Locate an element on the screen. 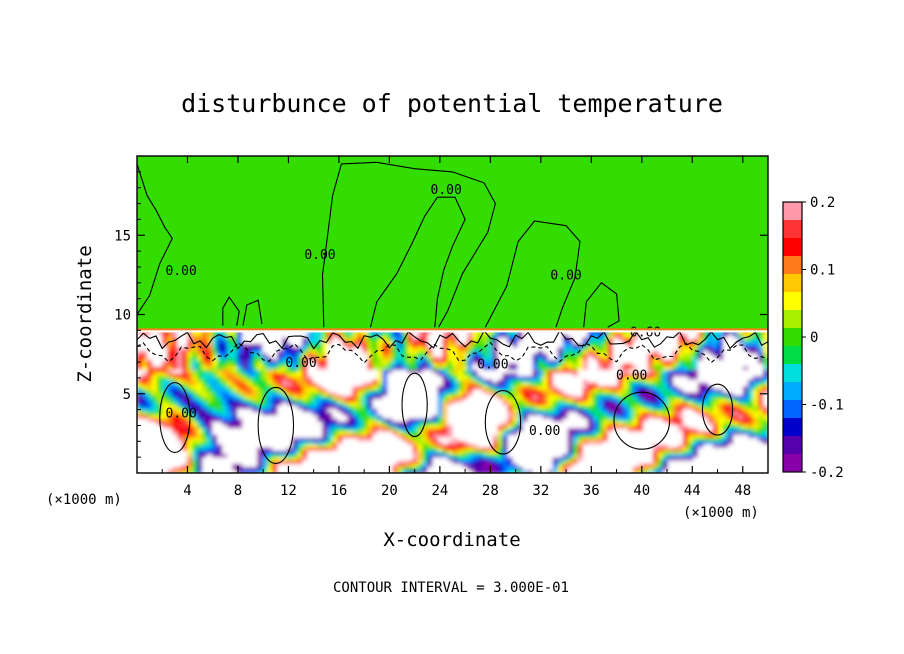 Image resolution: width=904 pixels, height=654 pixels. y-tick-label-2: 15 is located at coordinates (122, 236).